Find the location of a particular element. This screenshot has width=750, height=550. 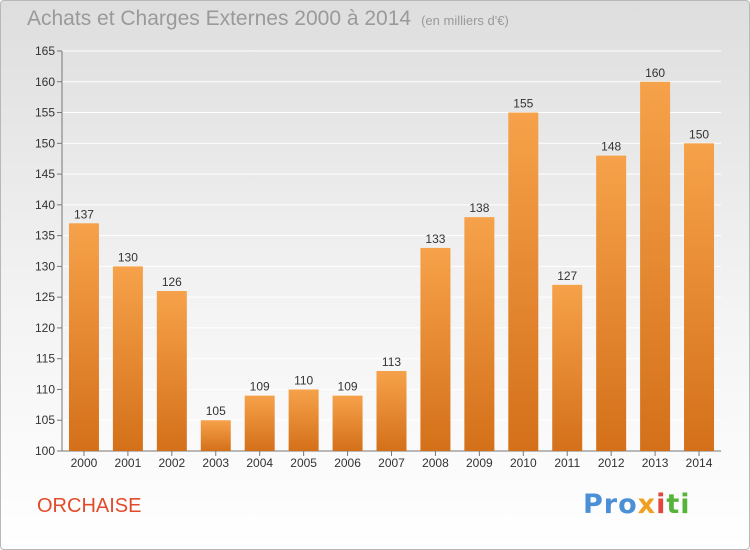

y-tick-label: 120 is located at coordinates (45, 328).